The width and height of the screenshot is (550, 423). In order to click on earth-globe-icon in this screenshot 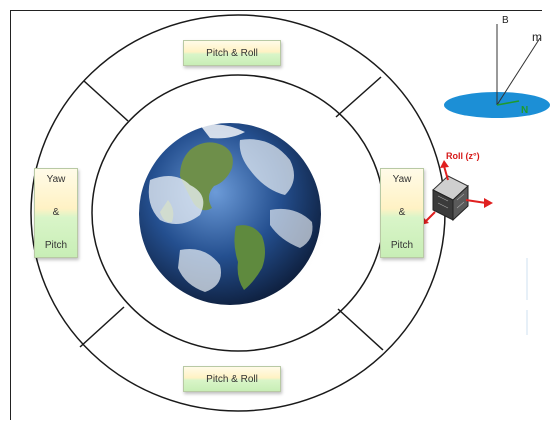, I will do `click(230, 214)`.